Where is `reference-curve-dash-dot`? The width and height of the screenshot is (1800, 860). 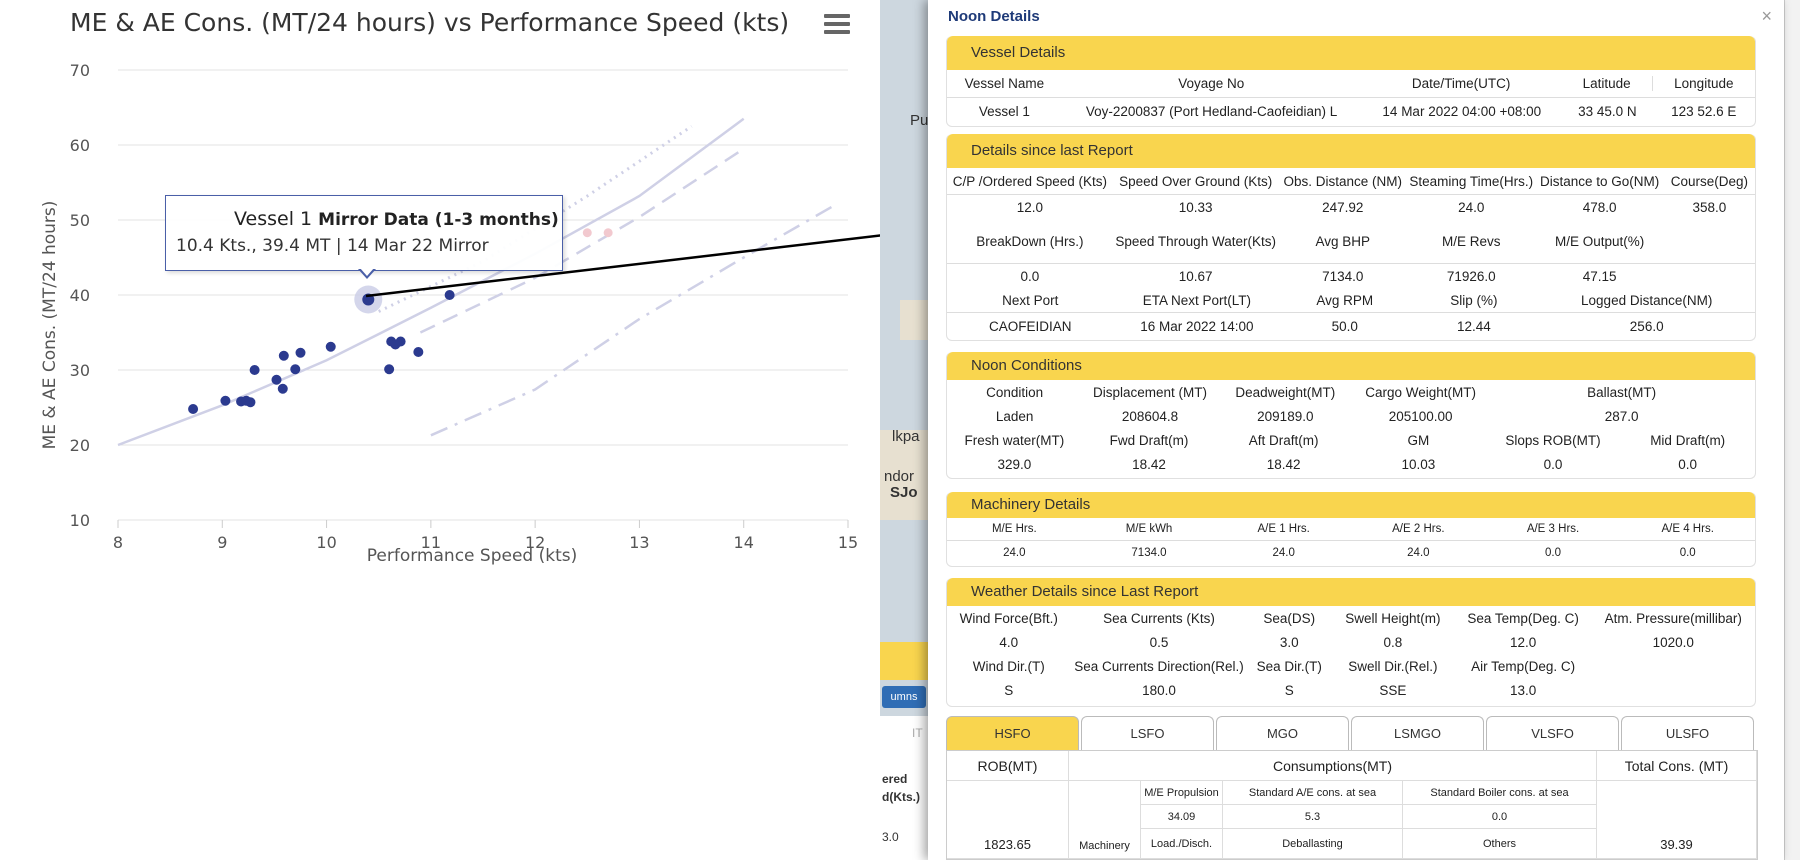
reference-curve-dash-dot is located at coordinates (634, 319).